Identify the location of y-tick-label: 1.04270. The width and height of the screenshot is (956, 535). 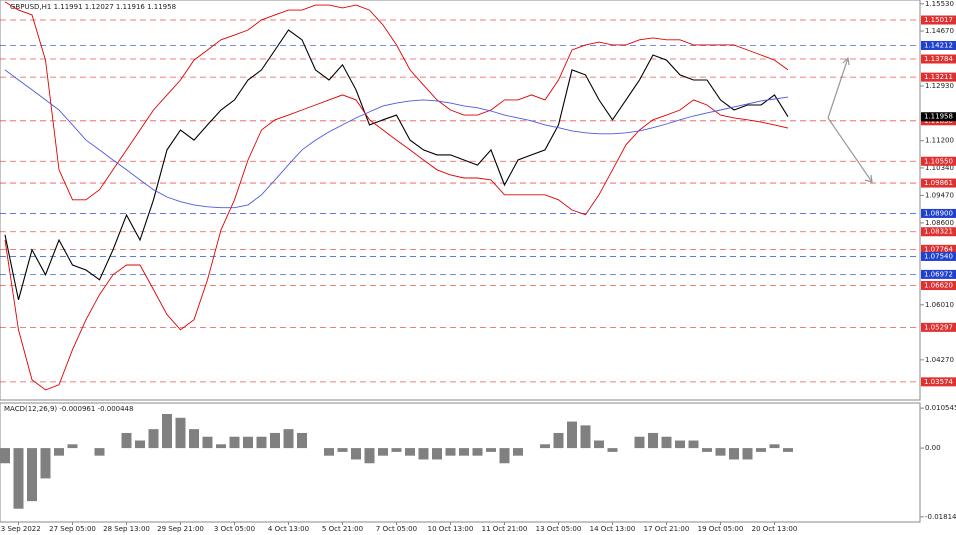
(939, 360).